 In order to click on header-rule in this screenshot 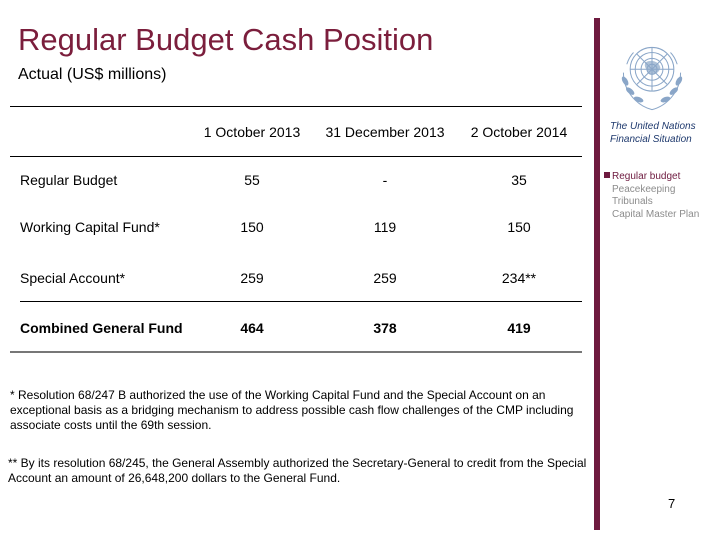, I will do `click(296, 156)`.